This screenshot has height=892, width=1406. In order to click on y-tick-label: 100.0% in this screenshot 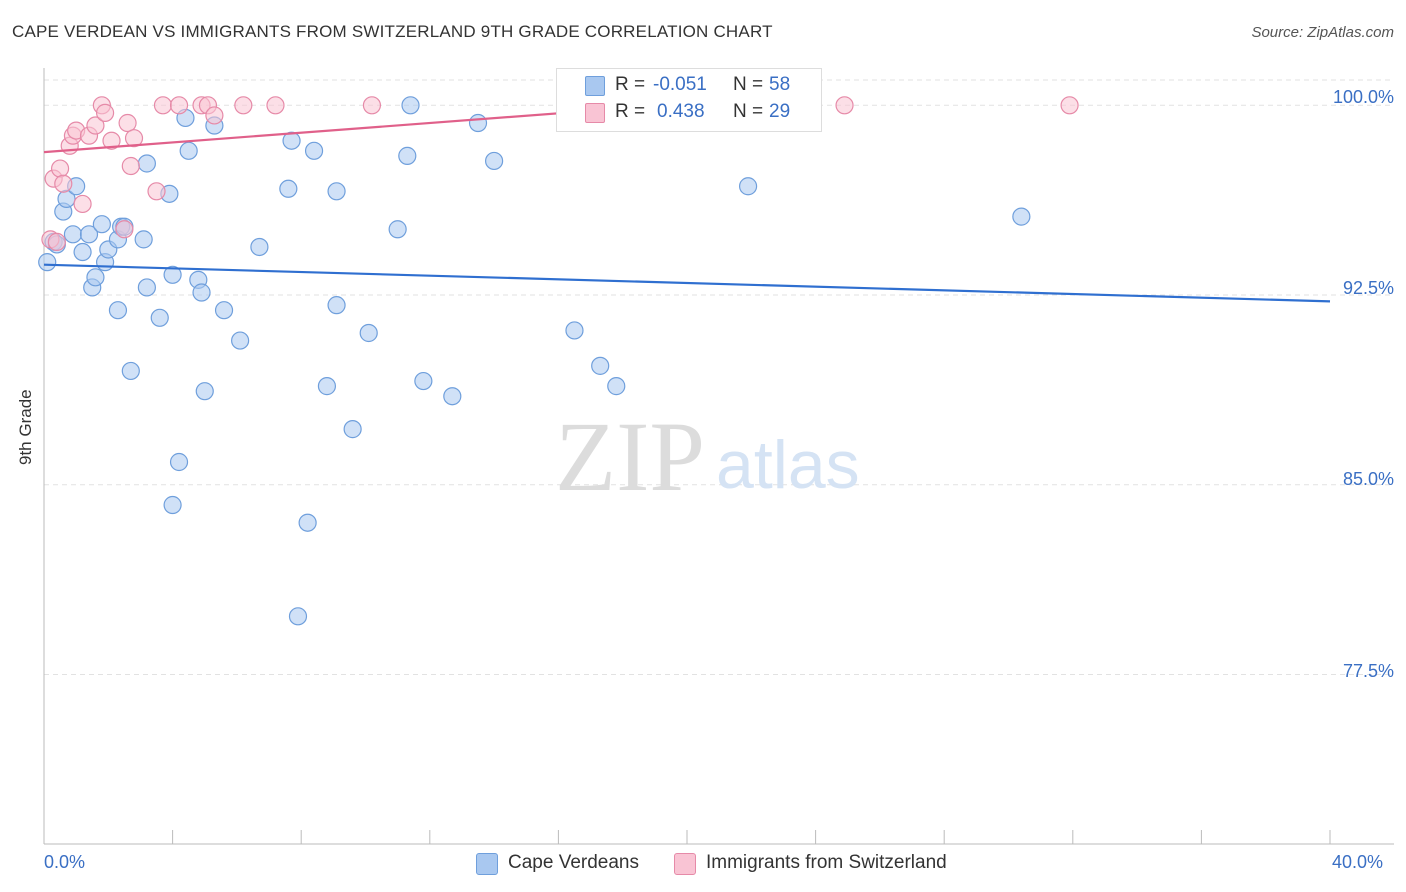, I will do `click(1363, 97)`.